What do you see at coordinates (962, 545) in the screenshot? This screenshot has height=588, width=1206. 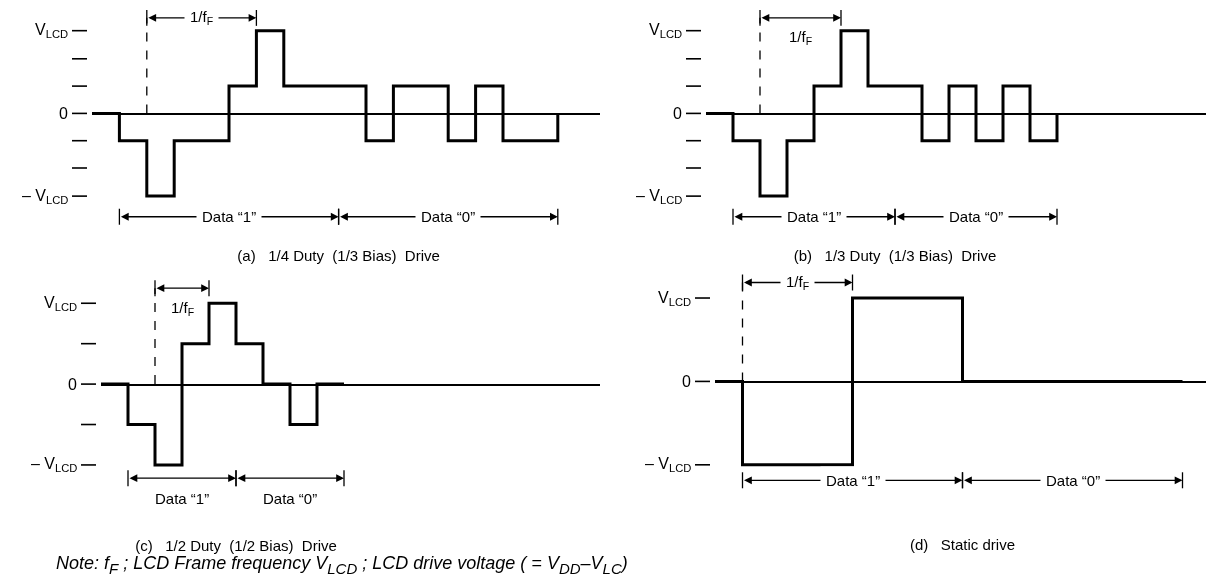 I see `text: (d) Static drive` at bounding box center [962, 545].